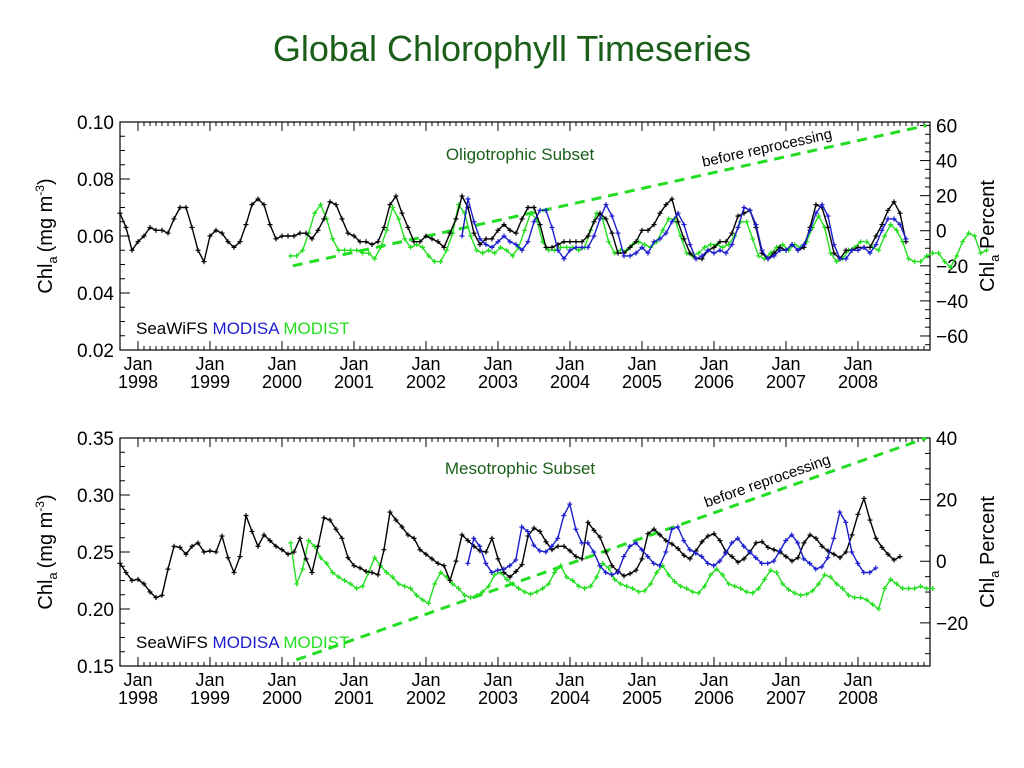  Describe the element at coordinates (672, 539) in the screenshot. I see `series-line-modisa` at that location.